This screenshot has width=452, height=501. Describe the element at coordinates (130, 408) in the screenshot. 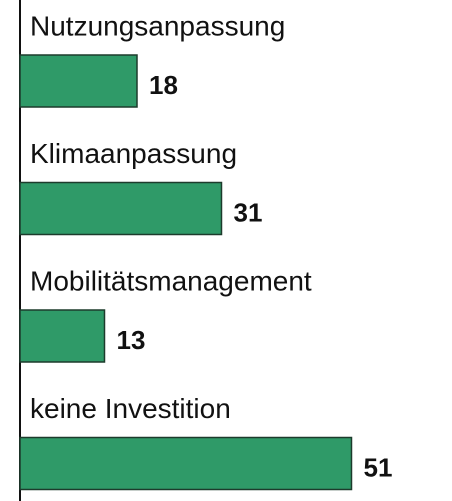

I see `category-label: keine Investition` at that location.